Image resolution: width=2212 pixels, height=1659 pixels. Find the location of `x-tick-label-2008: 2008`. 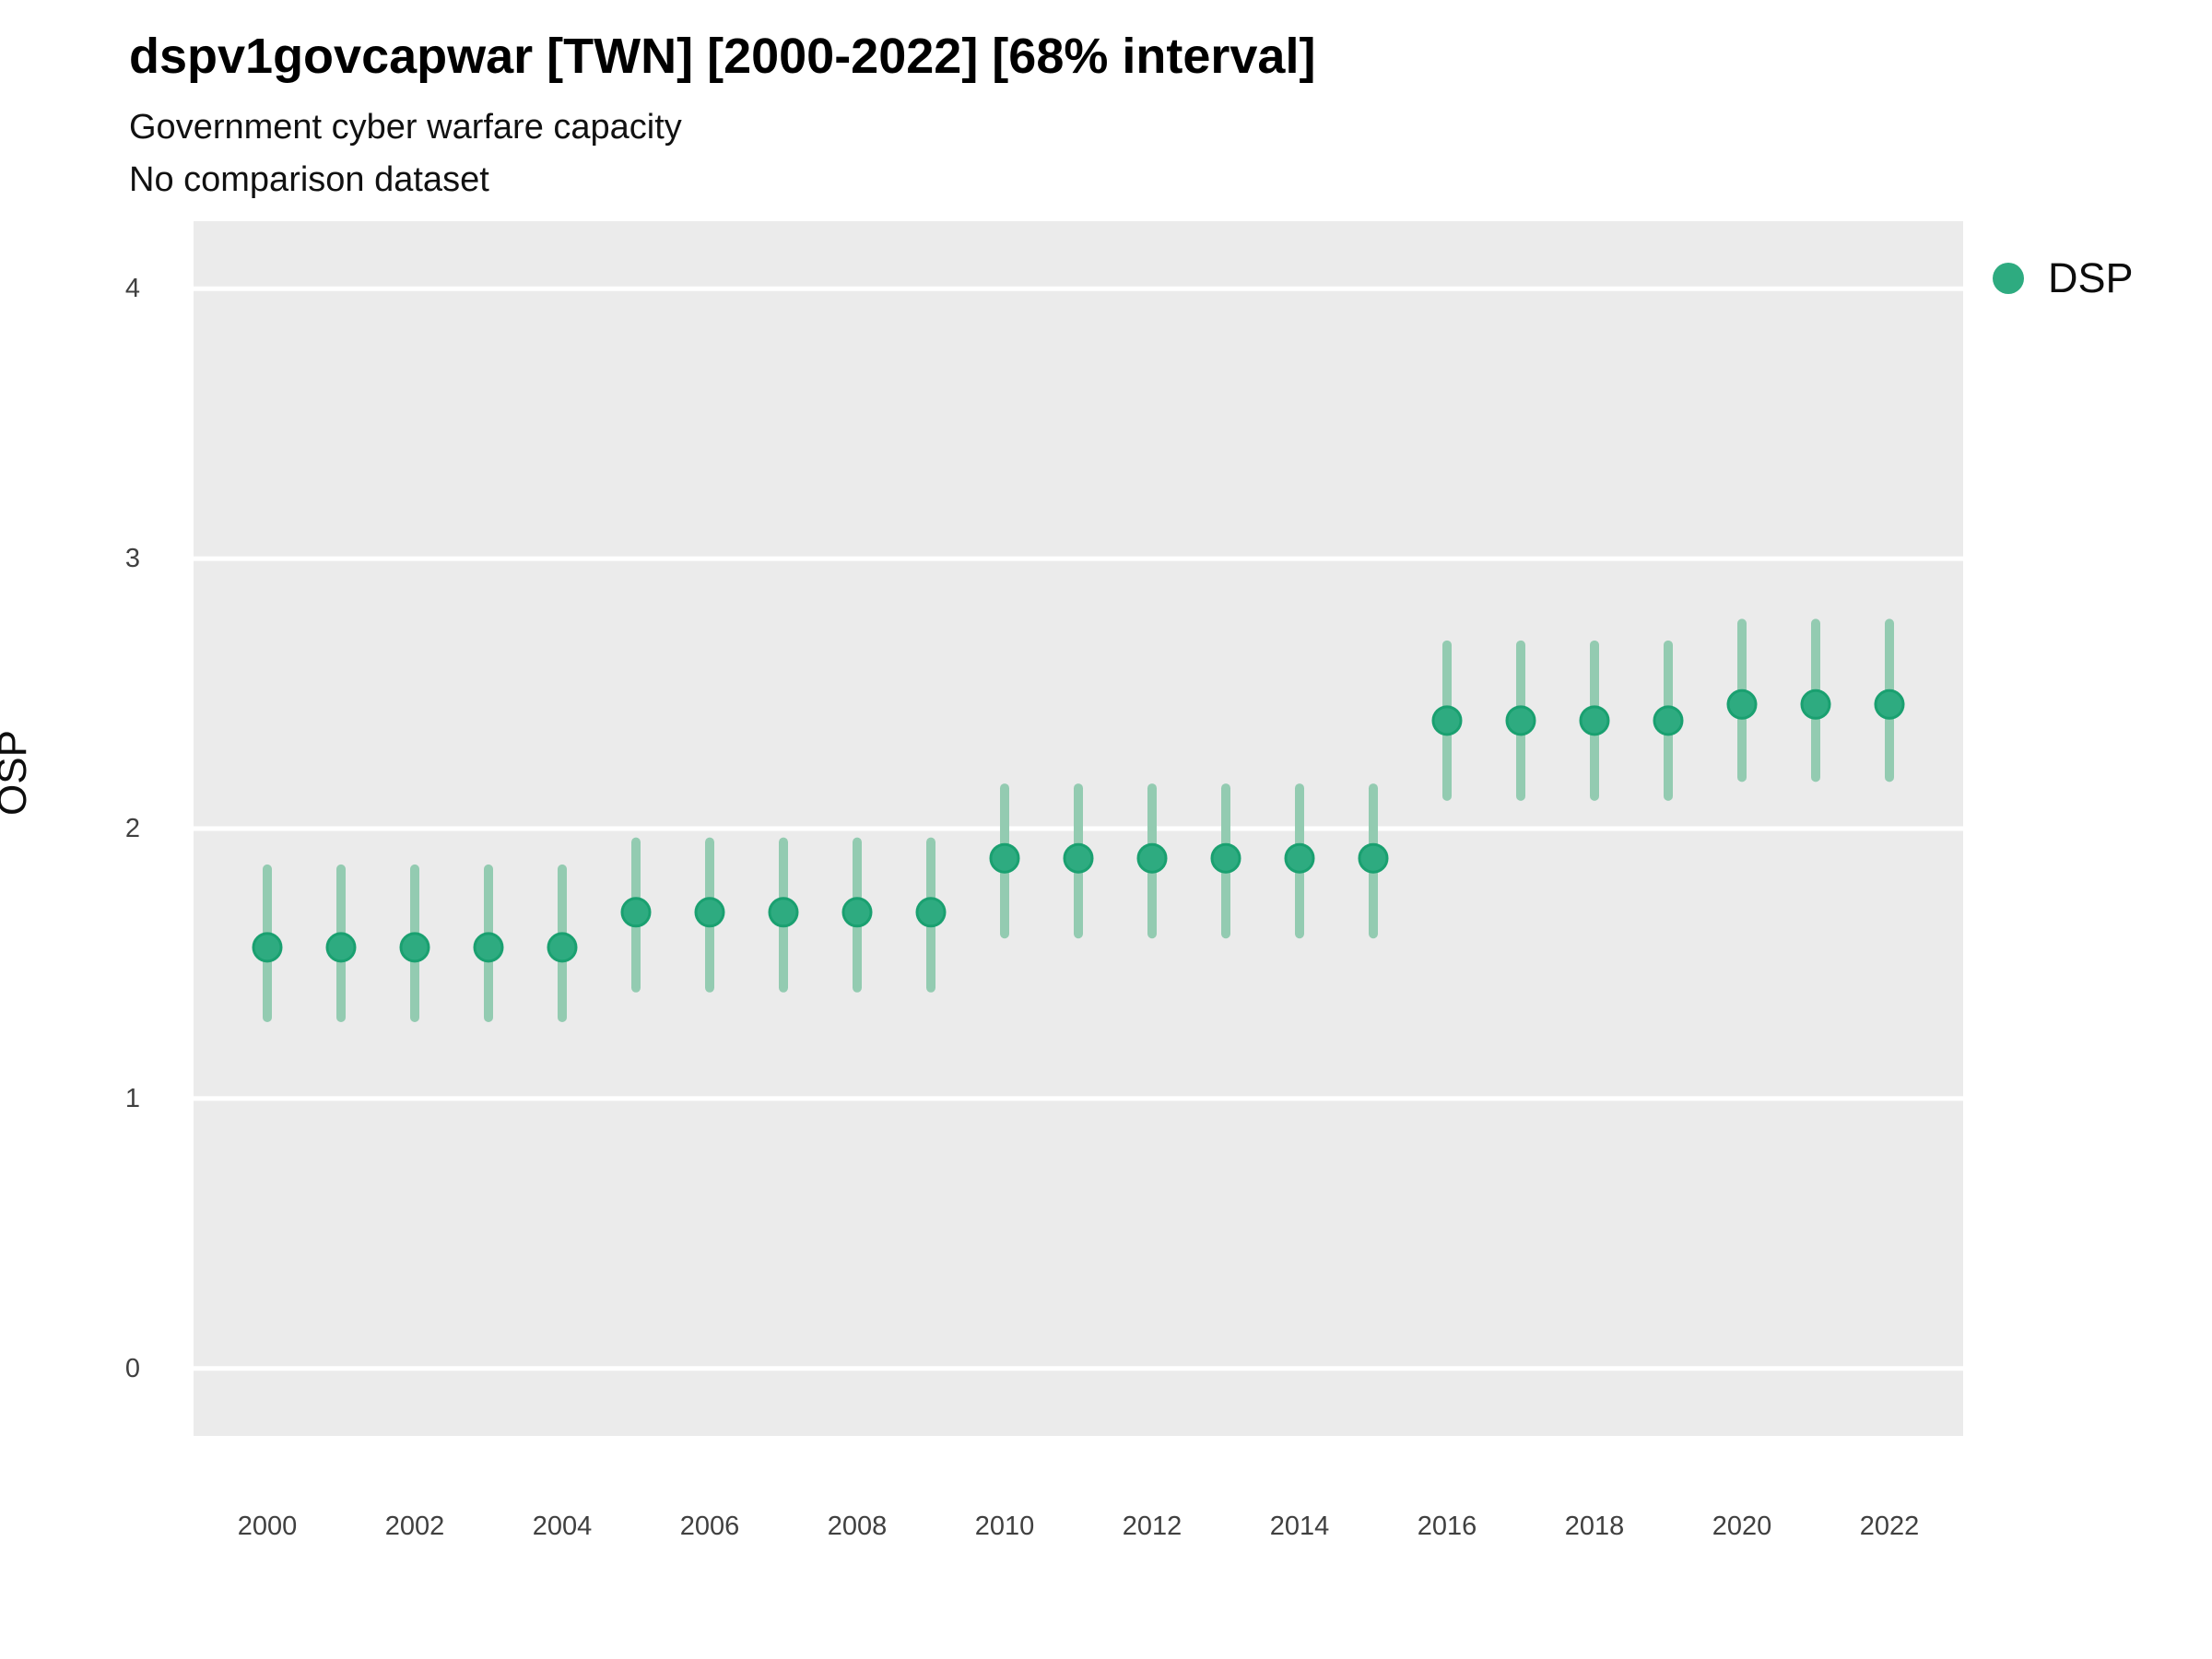

x-tick-label-2008: 2008 is located at coordinates (857, 1526).